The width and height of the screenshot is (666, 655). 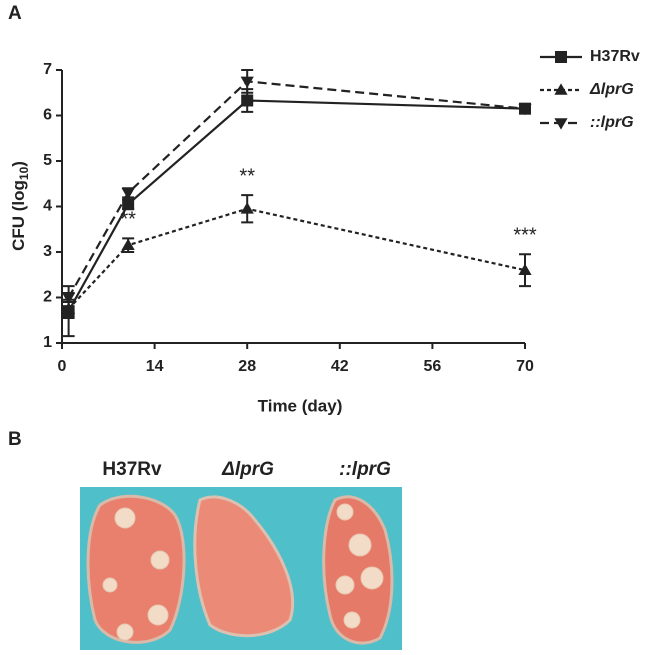 What do you see at coordinates (18, 164) in the screenshot?
I see `y-title-part: )` at bounding box center [18, 164].